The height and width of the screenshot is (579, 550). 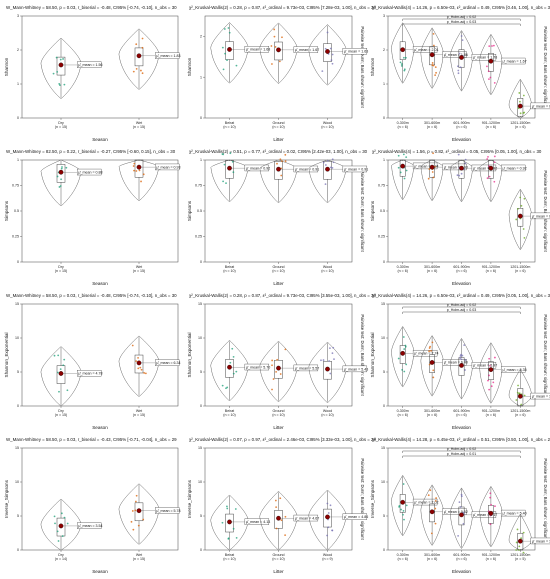 What do you see at coordinates (403, 411) in the screenshot?
I see `x-tick-label: 0-300m` at bounding box center [403, 411].